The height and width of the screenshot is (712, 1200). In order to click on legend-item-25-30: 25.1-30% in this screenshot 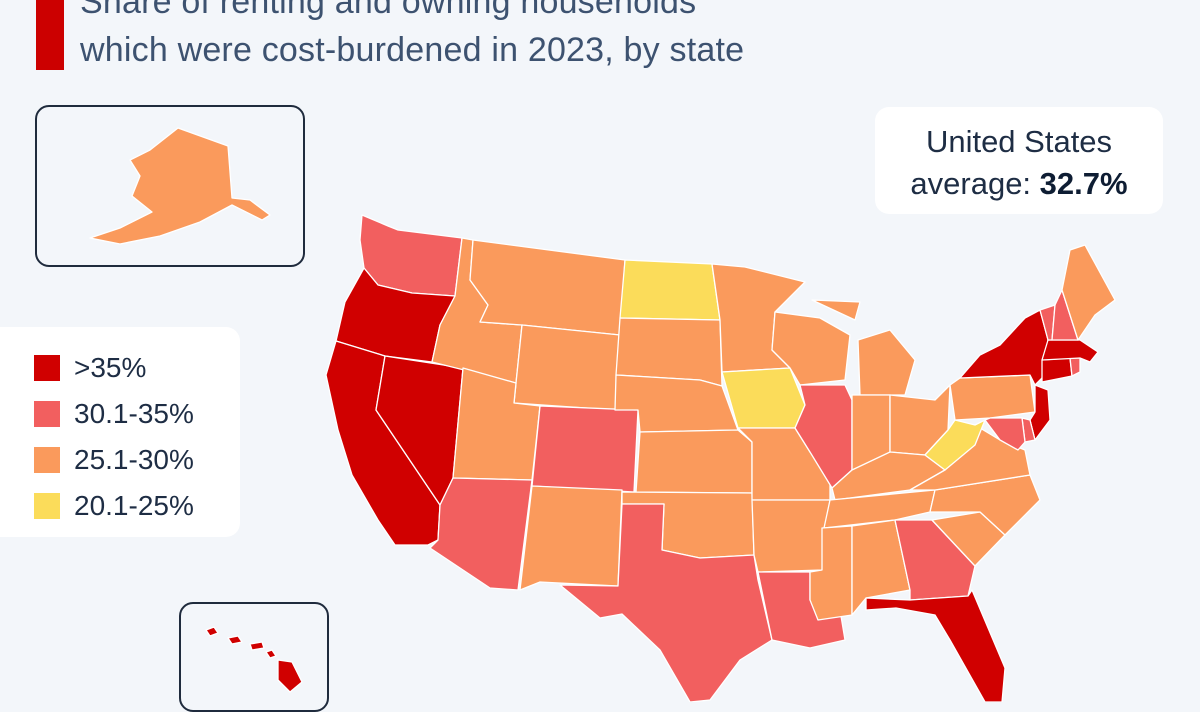, I will do `click(137, 460)`.